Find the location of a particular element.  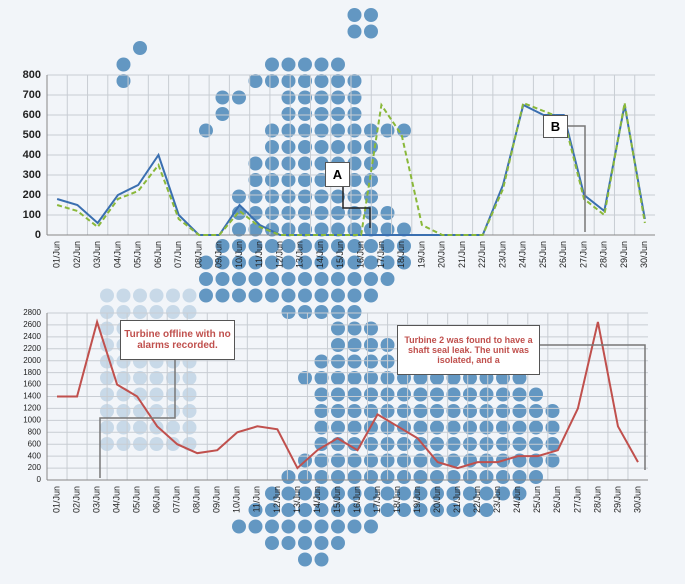

x-tick-label: 05/Jun is located at coordinates (137, 499).